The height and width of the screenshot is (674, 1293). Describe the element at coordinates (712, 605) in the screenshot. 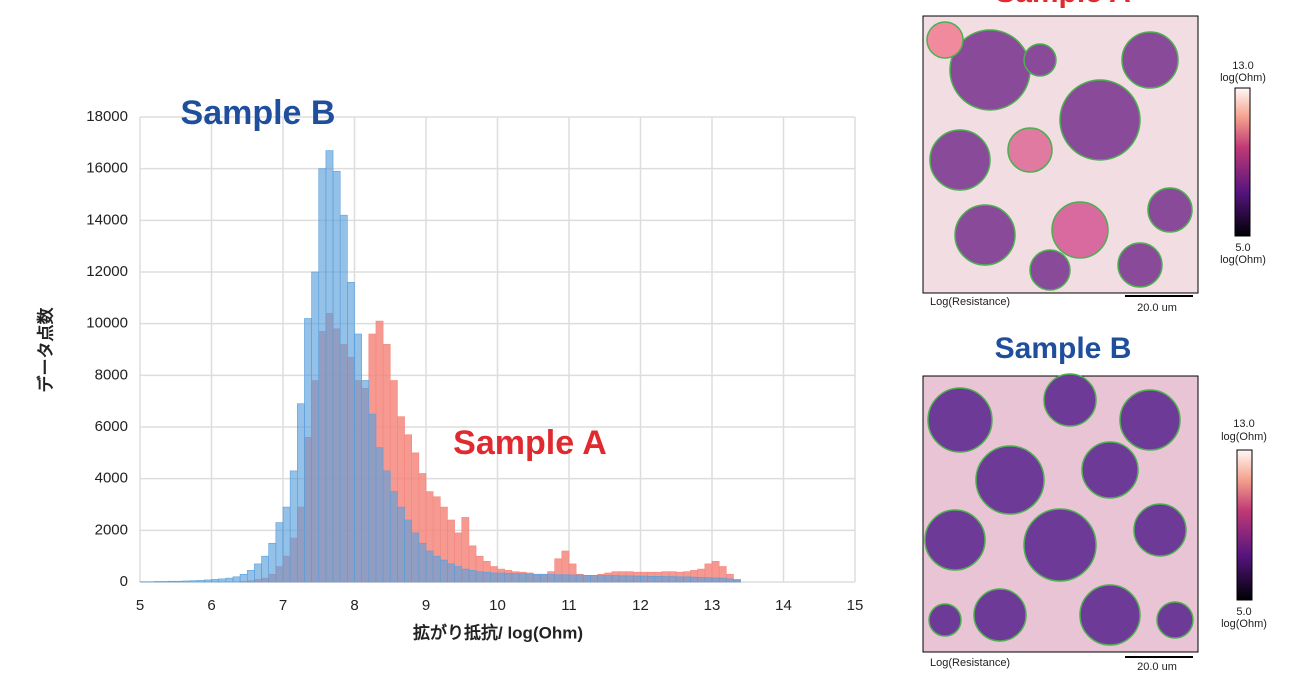

I see `x-tick-label: 13` at that location.